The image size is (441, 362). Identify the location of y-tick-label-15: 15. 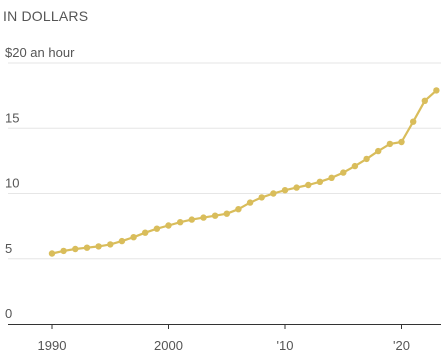
(12, 117).